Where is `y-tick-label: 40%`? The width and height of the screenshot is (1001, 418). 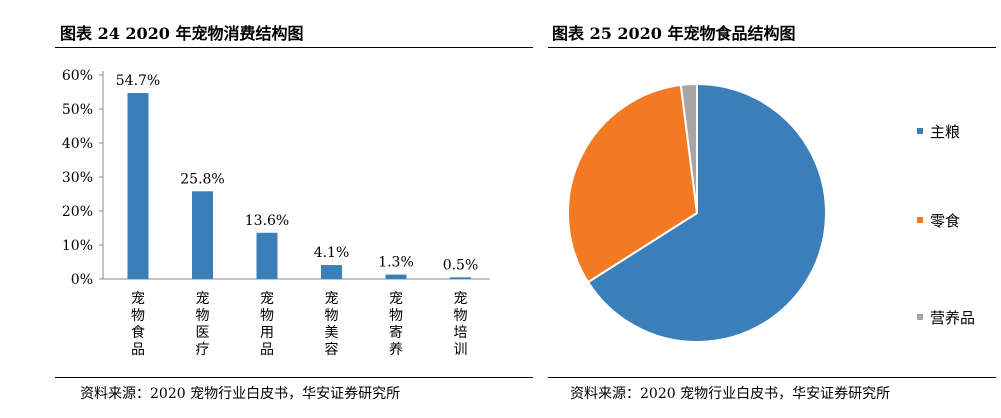
y-tick-label: 40% is located at coordinates (77, 144).